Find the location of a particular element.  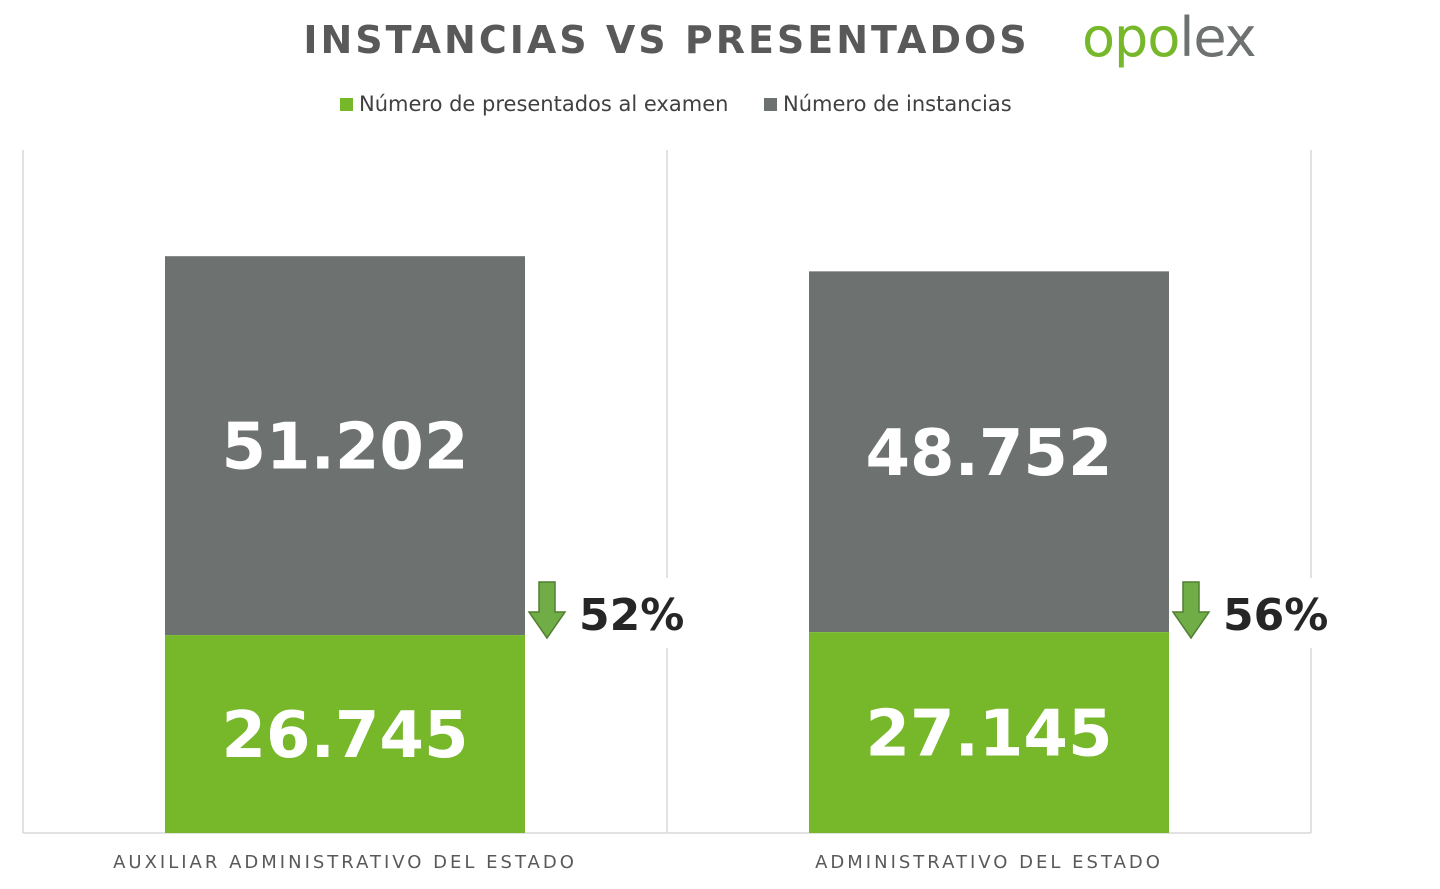

data-label-instancias: 51.202 is located at coordinates (345, 448).